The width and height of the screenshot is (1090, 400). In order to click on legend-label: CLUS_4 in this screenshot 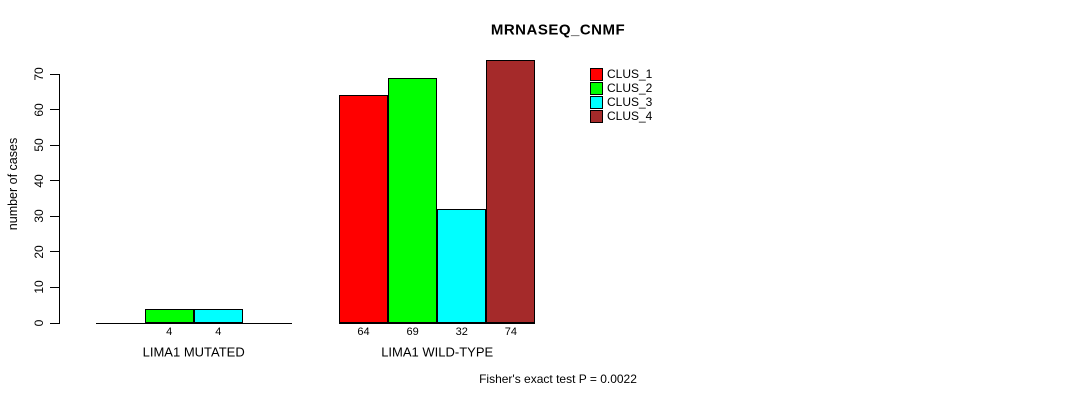, I will do `click(630, 116)`.